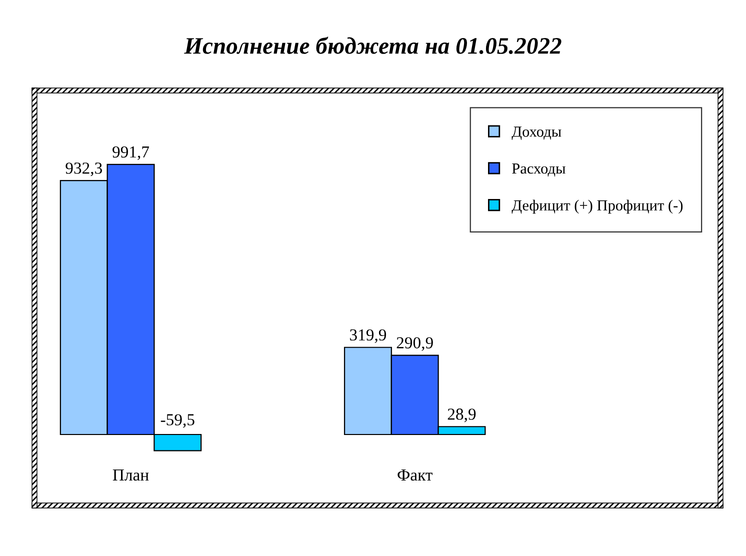 Image resolution: width=746 pixels, height=556 pixels. I want to click on chart-title: Исполнение бюджета на 01.05.2022, so click(373, 45).